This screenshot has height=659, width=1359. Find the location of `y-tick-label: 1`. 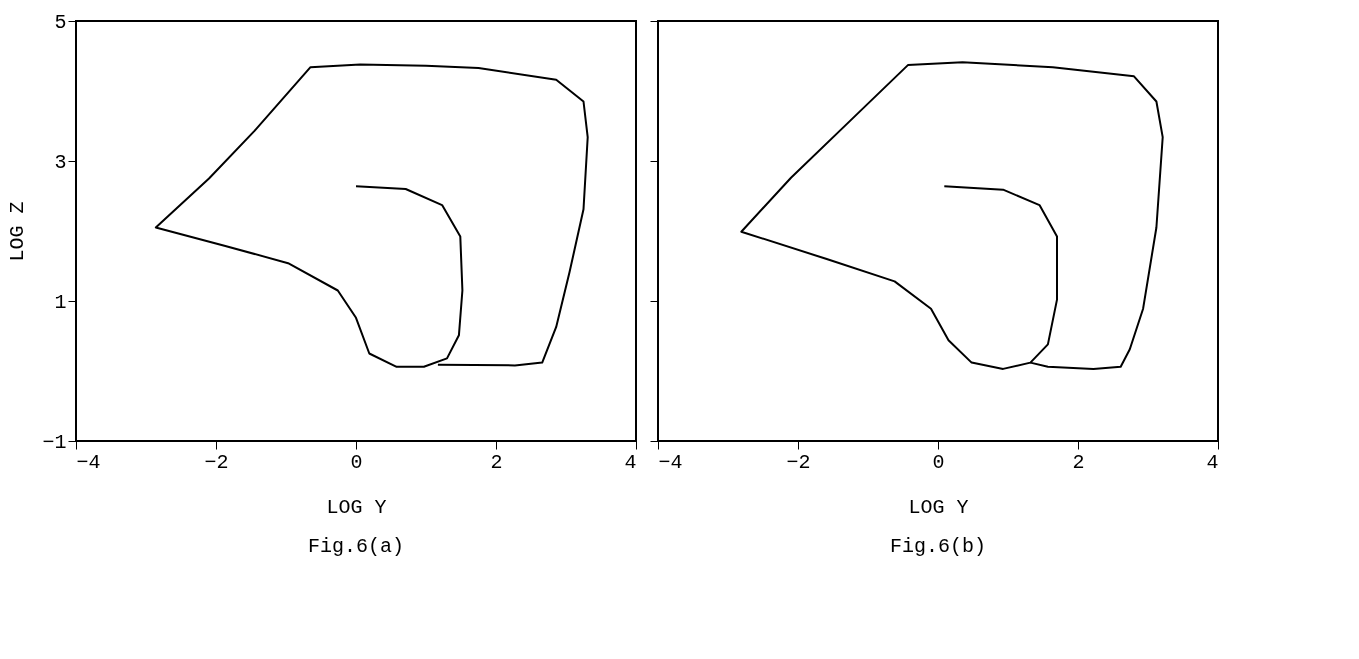

y-tick-label: 1 is located at coordinates (60, 302).